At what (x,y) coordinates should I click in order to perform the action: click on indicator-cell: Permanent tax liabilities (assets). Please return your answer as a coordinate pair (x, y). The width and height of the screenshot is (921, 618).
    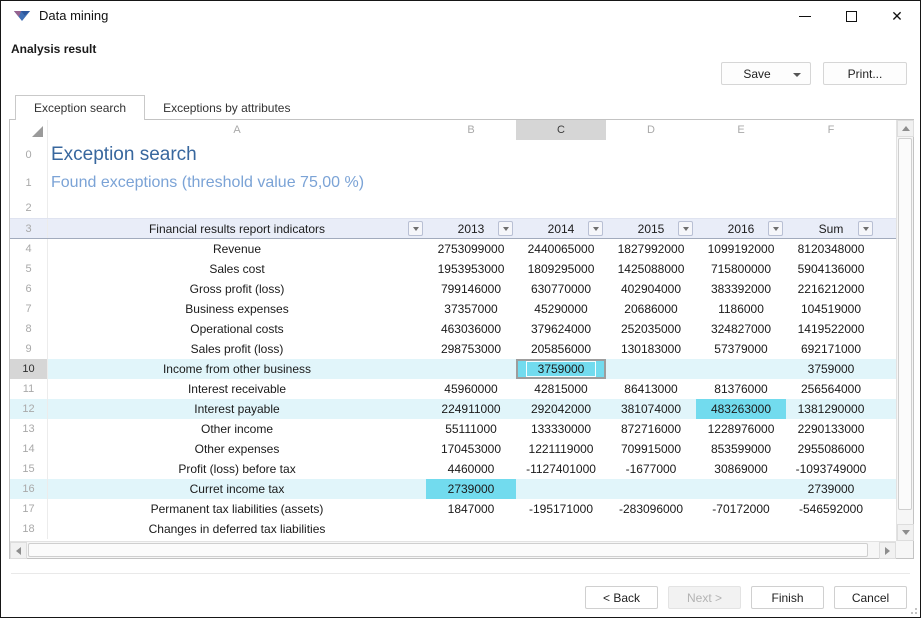
    Looking at the image, I should click on (237, 509).